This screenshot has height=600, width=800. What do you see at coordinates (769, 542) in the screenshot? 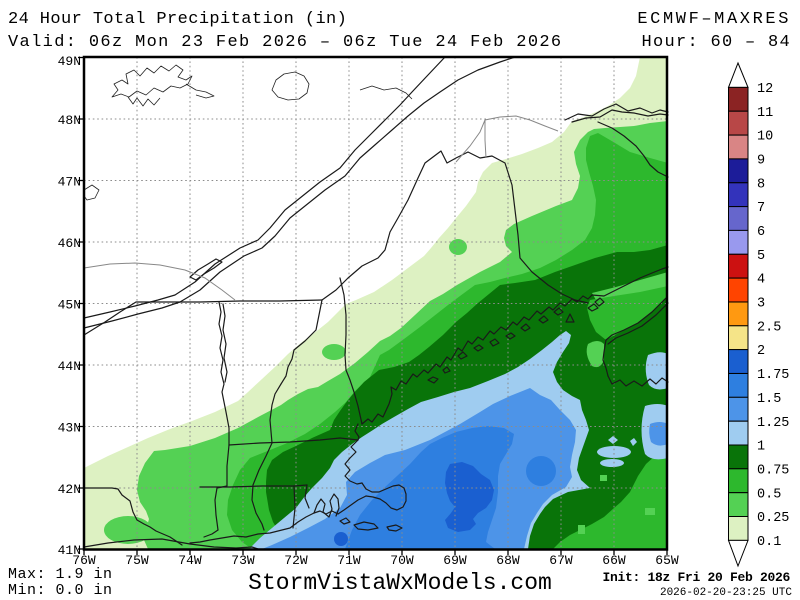
I see `svg-text: 0.1` at bounding box center [769, 542].